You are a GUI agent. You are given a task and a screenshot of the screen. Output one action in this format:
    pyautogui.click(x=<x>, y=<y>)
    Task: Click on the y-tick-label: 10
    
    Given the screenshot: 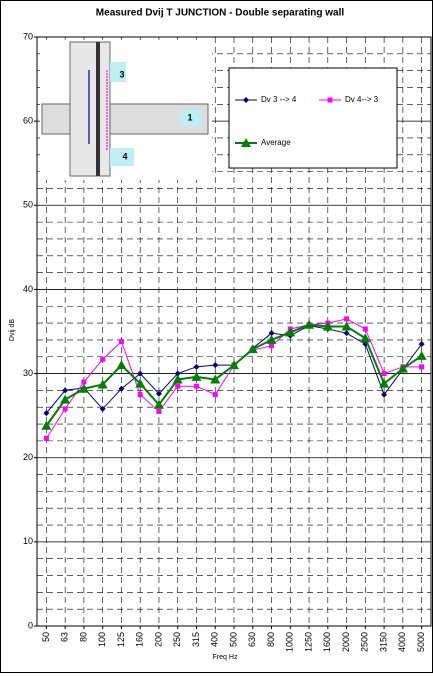 What is the action you would take?
    pyautogui.click(x=28, y=541)
    